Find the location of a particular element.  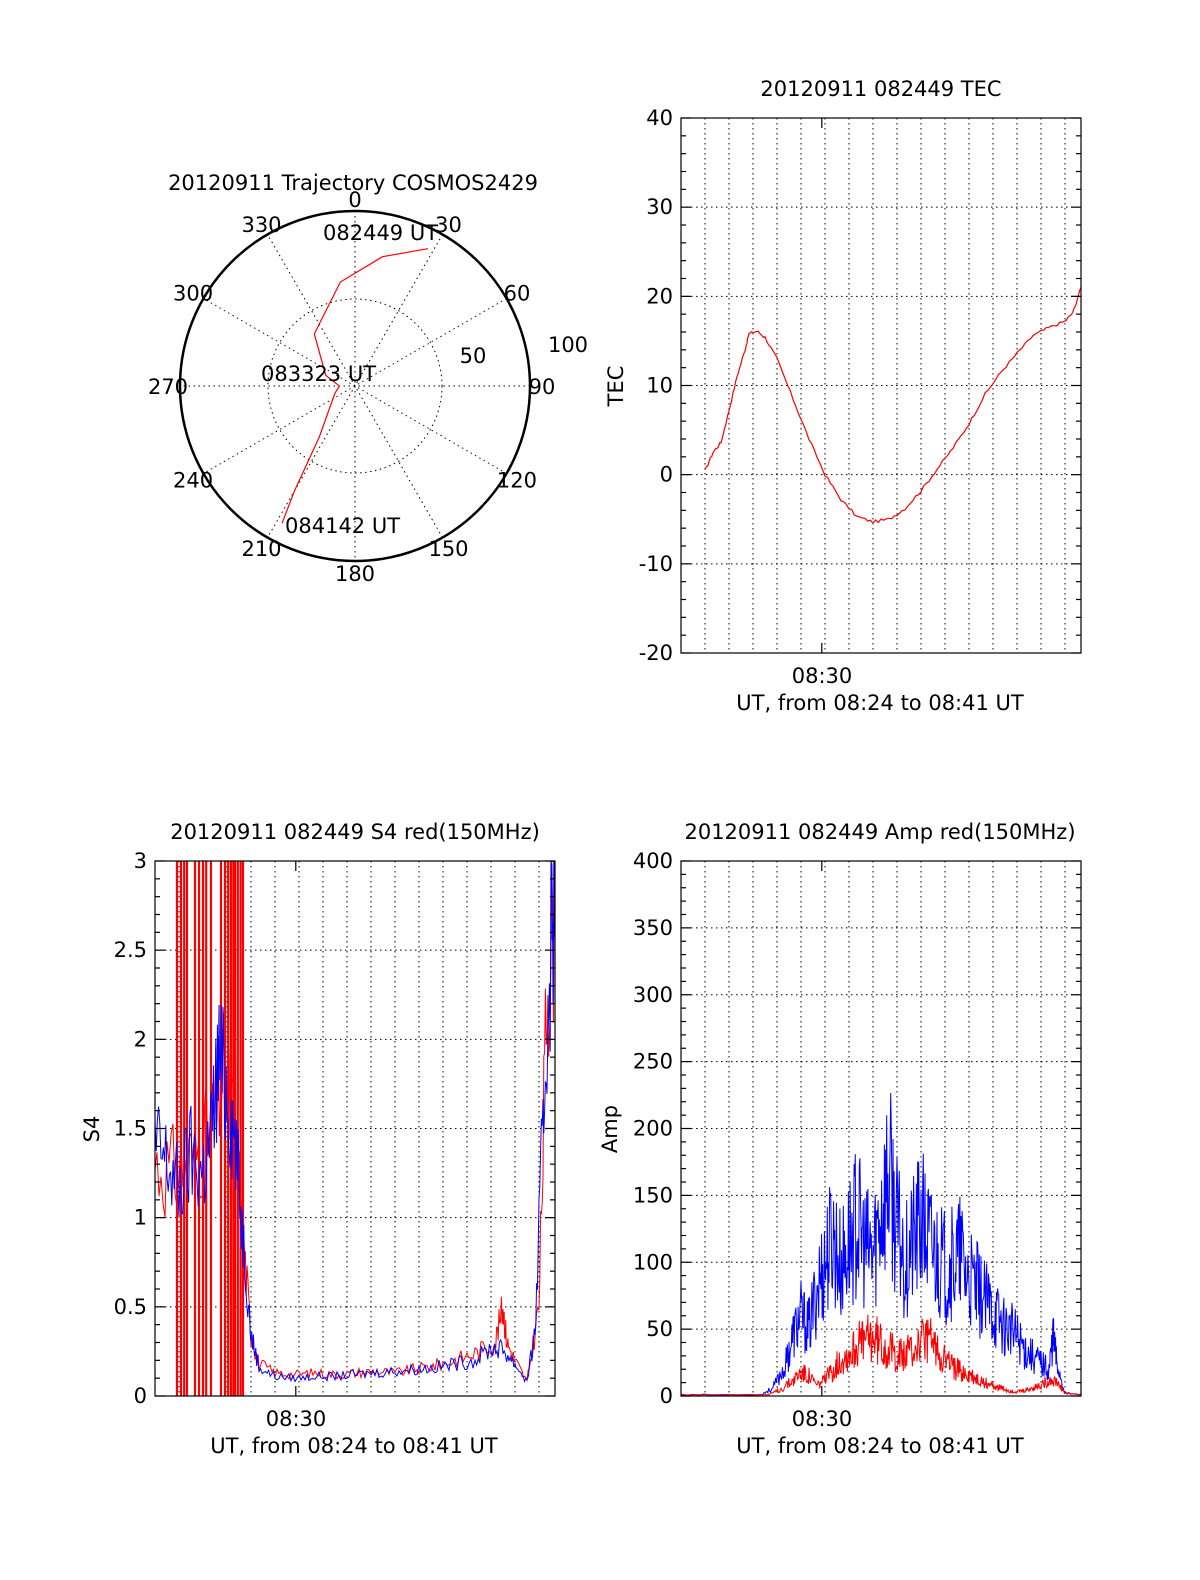

tec-ticks: -20 -10 0 10 20 30 40 is located at coordinates (860, 385).